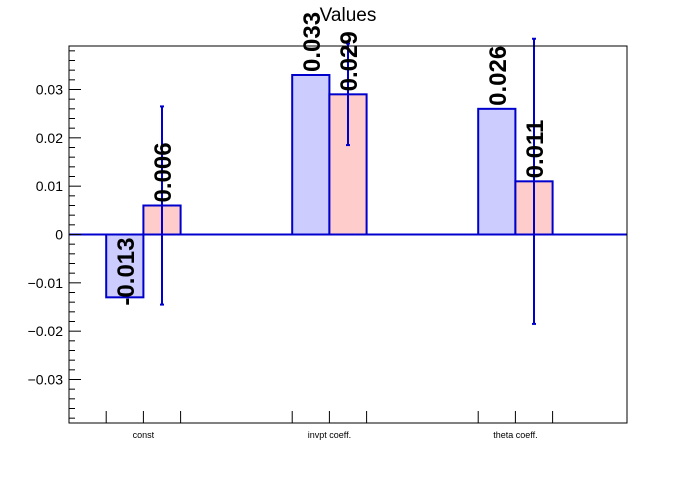  I want to click on value-label-s2-2: 0.029, so click(349, 61).